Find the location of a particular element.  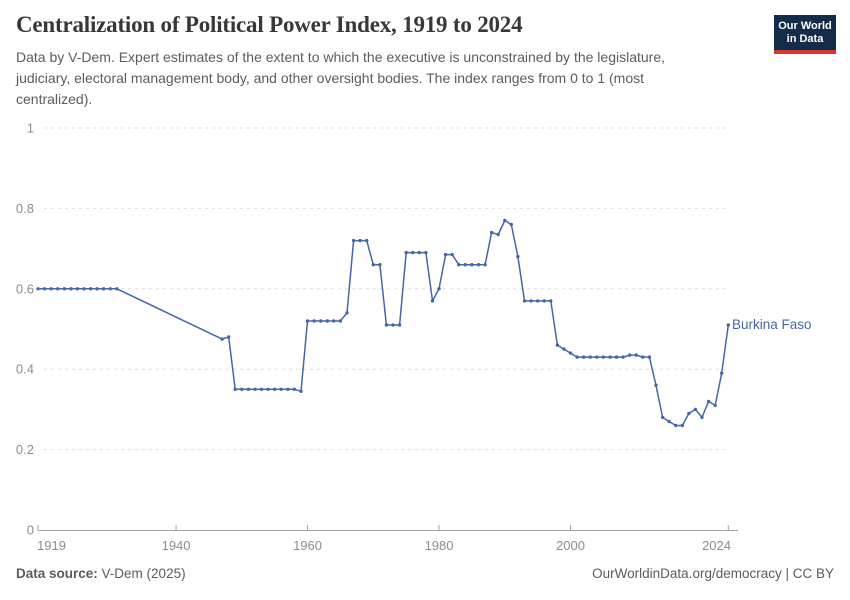

x-axis-tick-label: 2000 is located at coordinates (570, 545).